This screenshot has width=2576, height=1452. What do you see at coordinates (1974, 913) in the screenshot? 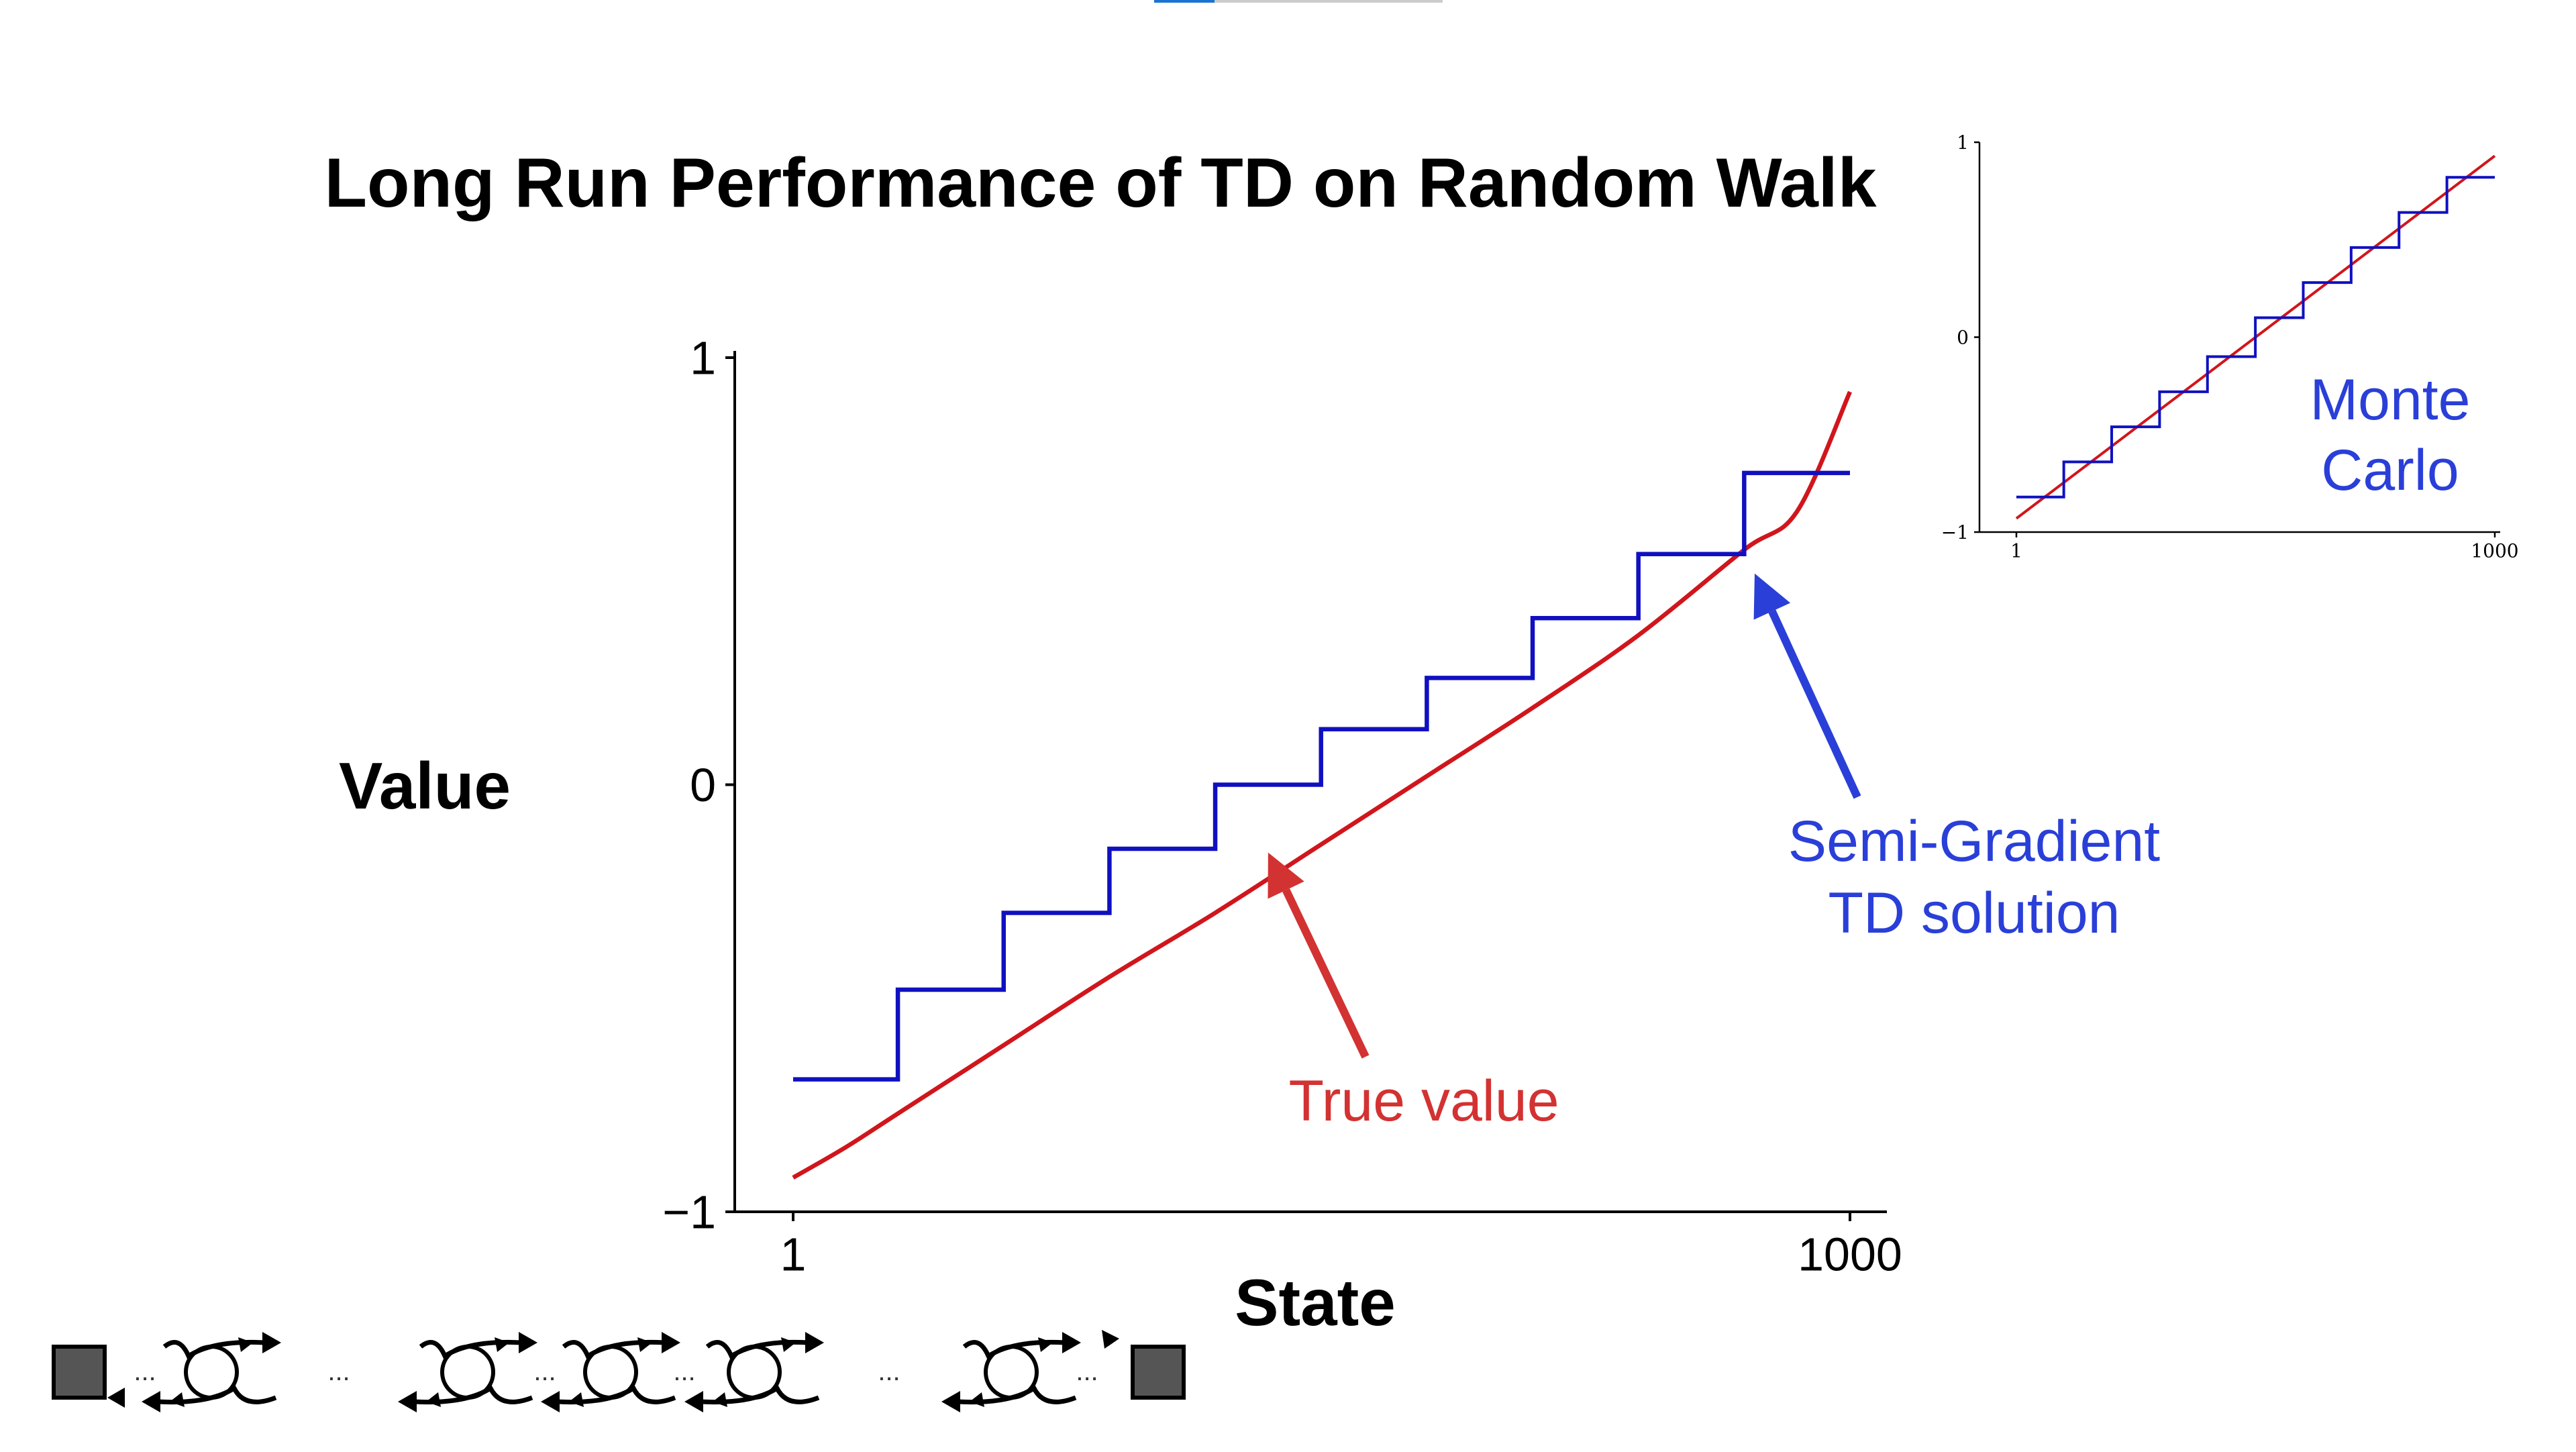
I see `td-solution-annotation: TD solution` at bounding box center [1974, 913].